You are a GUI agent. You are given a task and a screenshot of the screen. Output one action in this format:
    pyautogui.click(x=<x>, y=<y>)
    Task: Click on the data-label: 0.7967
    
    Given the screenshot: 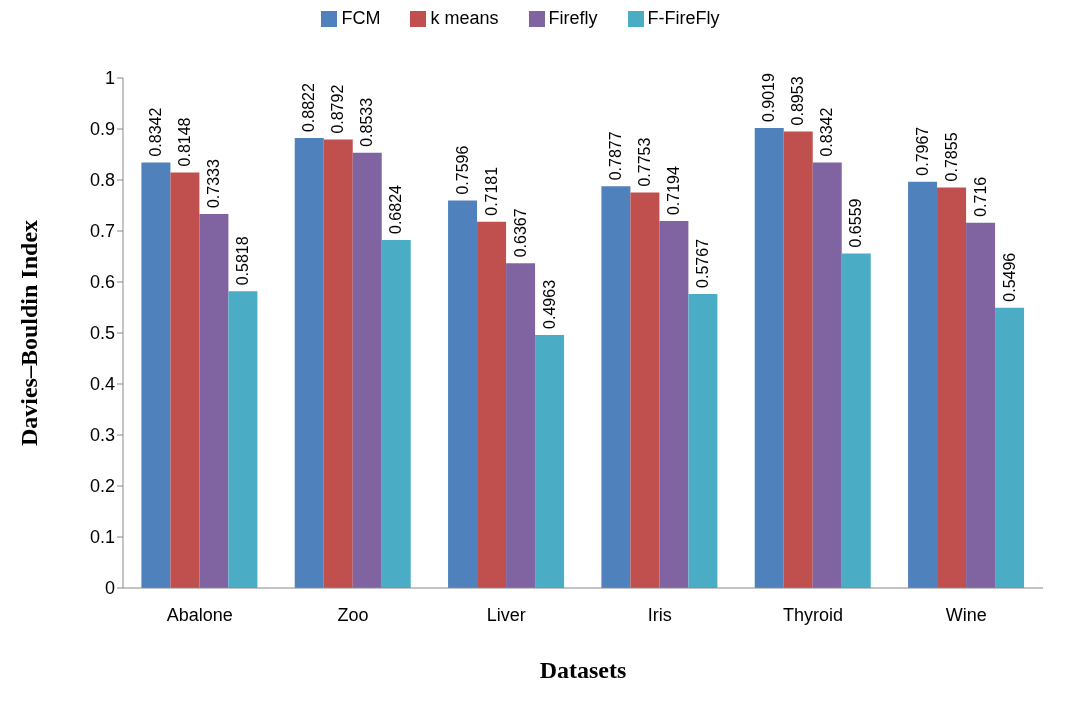 What is the action you would take?
    pyautogui.click(x=922, y=151)
    